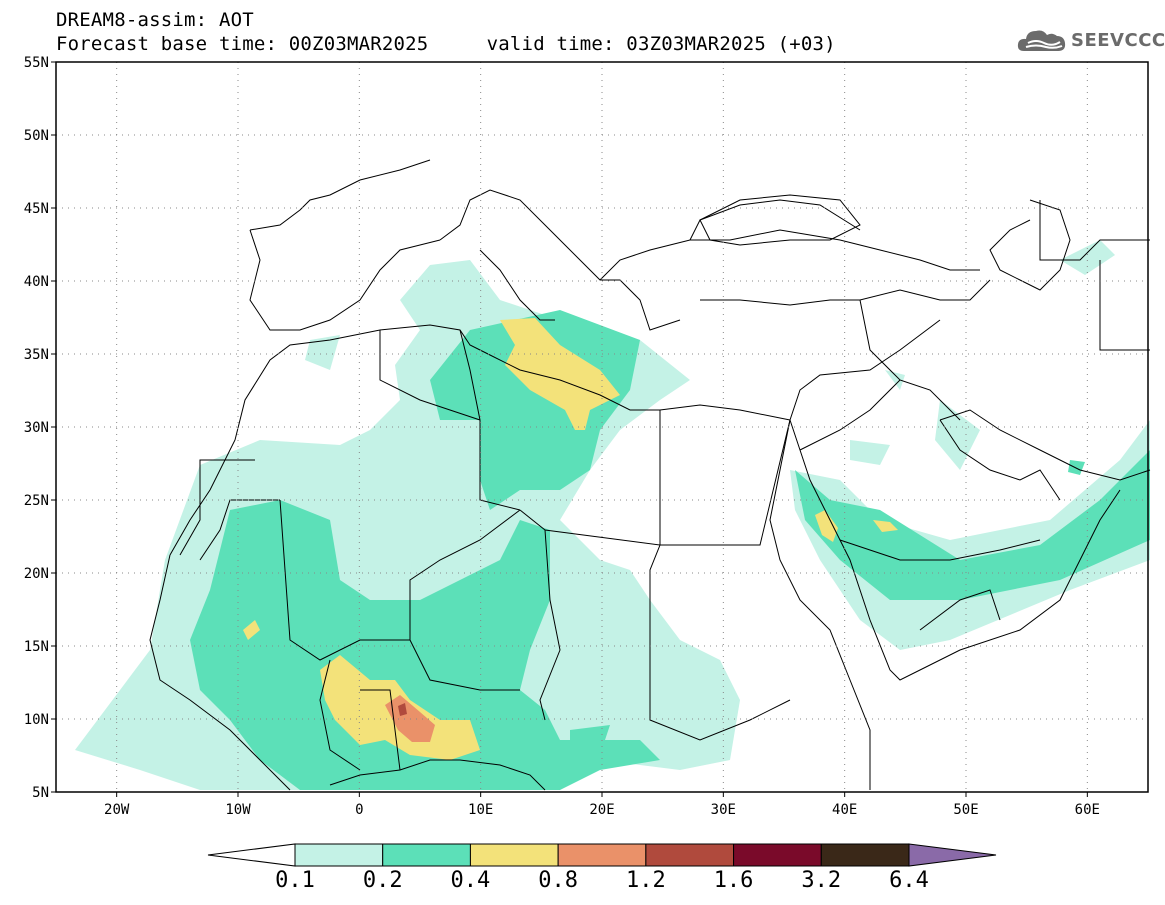  What do you see at coordinates (36, 574) in the screenshot?
I see `lat-tick-label: 20N` at bounding box center [36, 574].